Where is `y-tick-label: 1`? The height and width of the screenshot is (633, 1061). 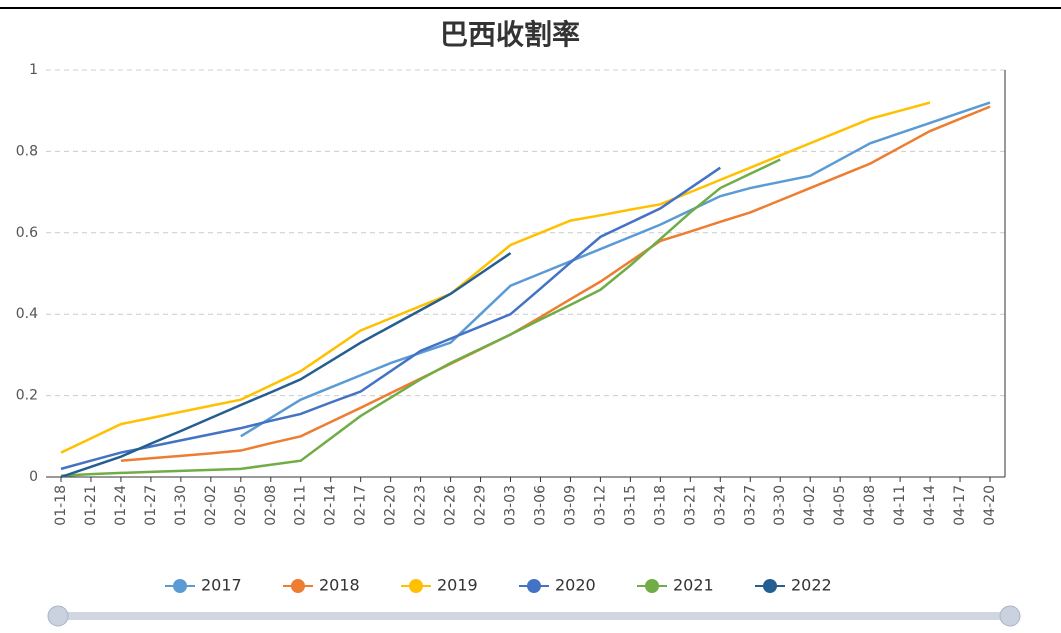
y-tick-label: 1 is located at coordinates (33, 70).